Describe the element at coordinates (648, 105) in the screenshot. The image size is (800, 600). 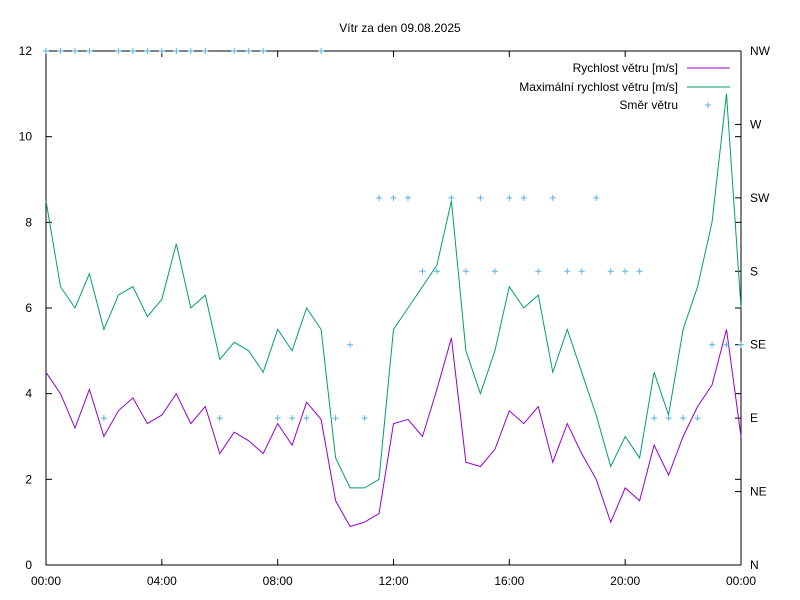
I see `legend-label: Směr větru` at that location.